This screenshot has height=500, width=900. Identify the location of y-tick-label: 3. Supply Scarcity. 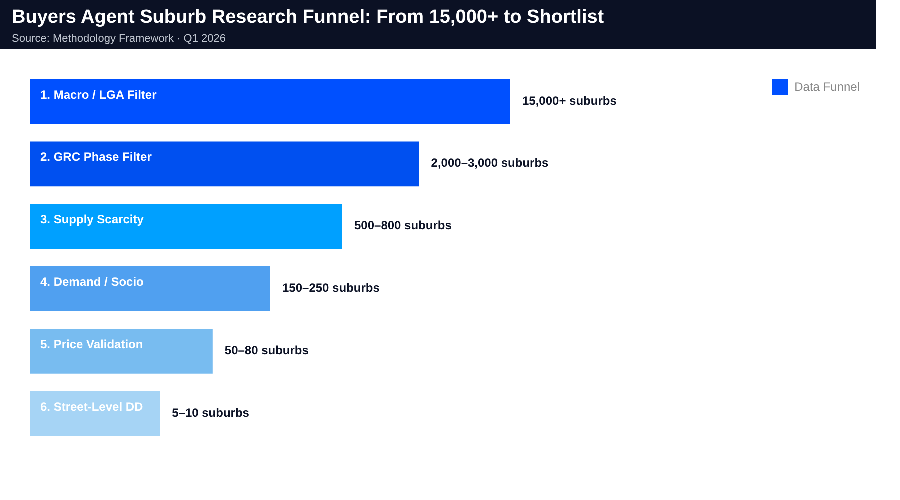
(92, 219).